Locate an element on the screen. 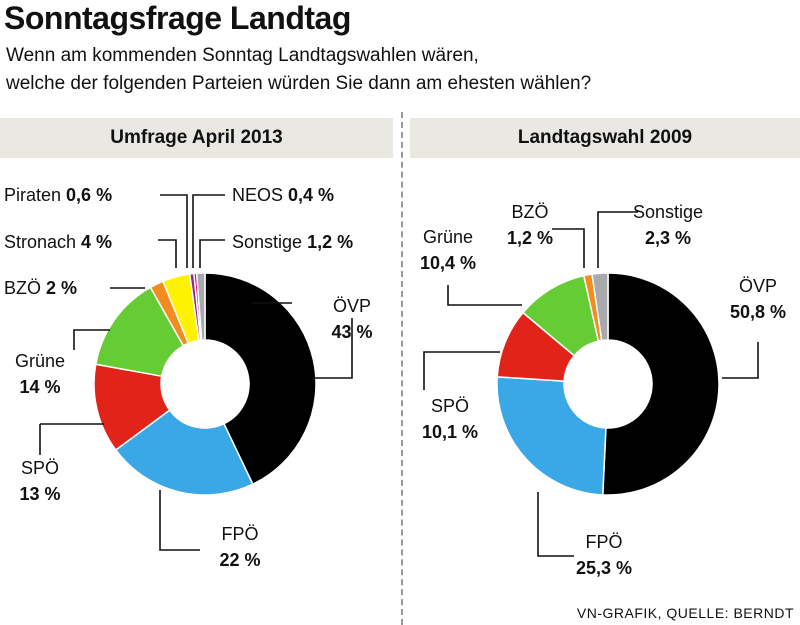 This screenshot has width=800, height=625. label-bzoe: BZÖ 1,2 % is located at coordinates (546, 235).